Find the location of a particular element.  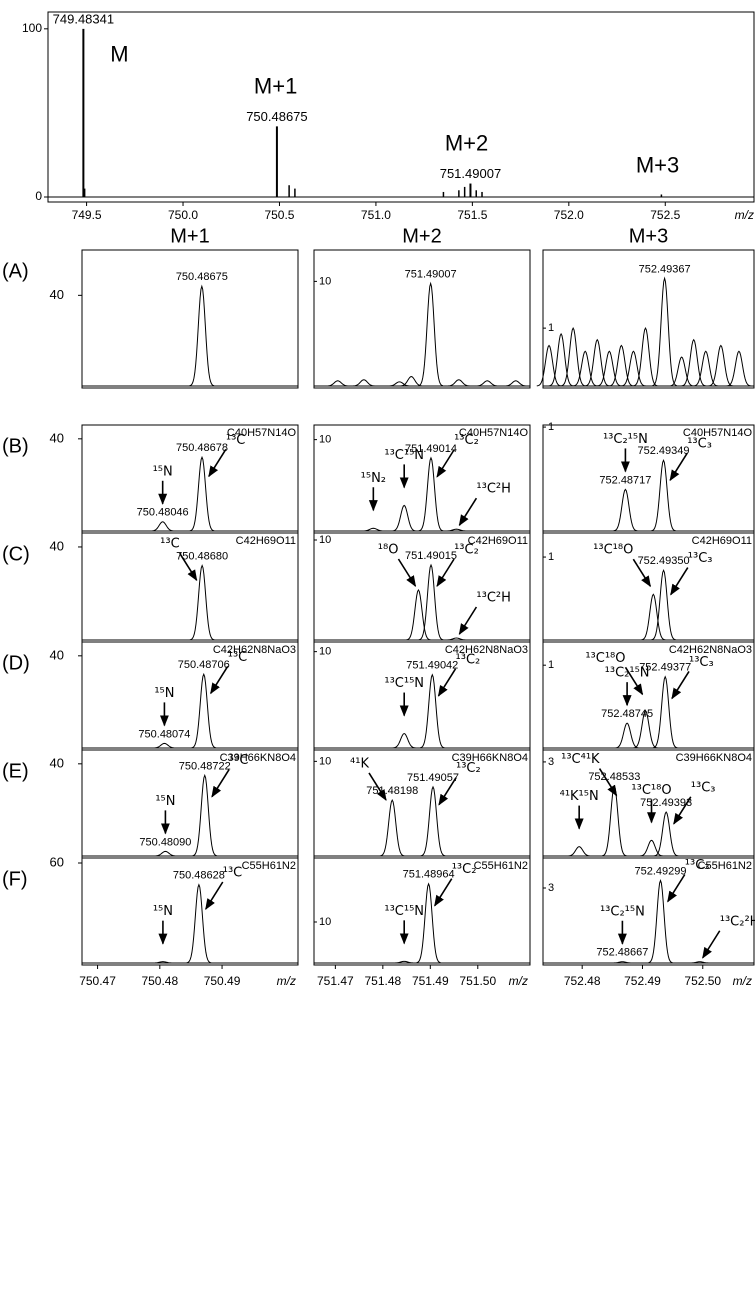

x-tick-label: 750.47 is located at coordinates (97, 981).